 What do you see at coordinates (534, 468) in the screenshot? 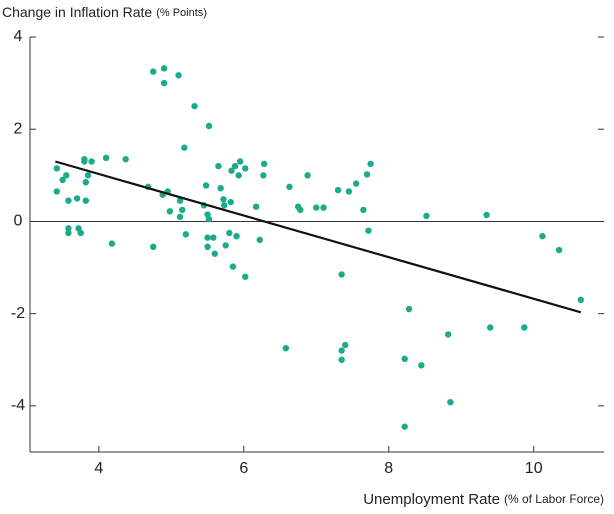
I see `x-tick-label: 10` at bounding box center [534, 468].